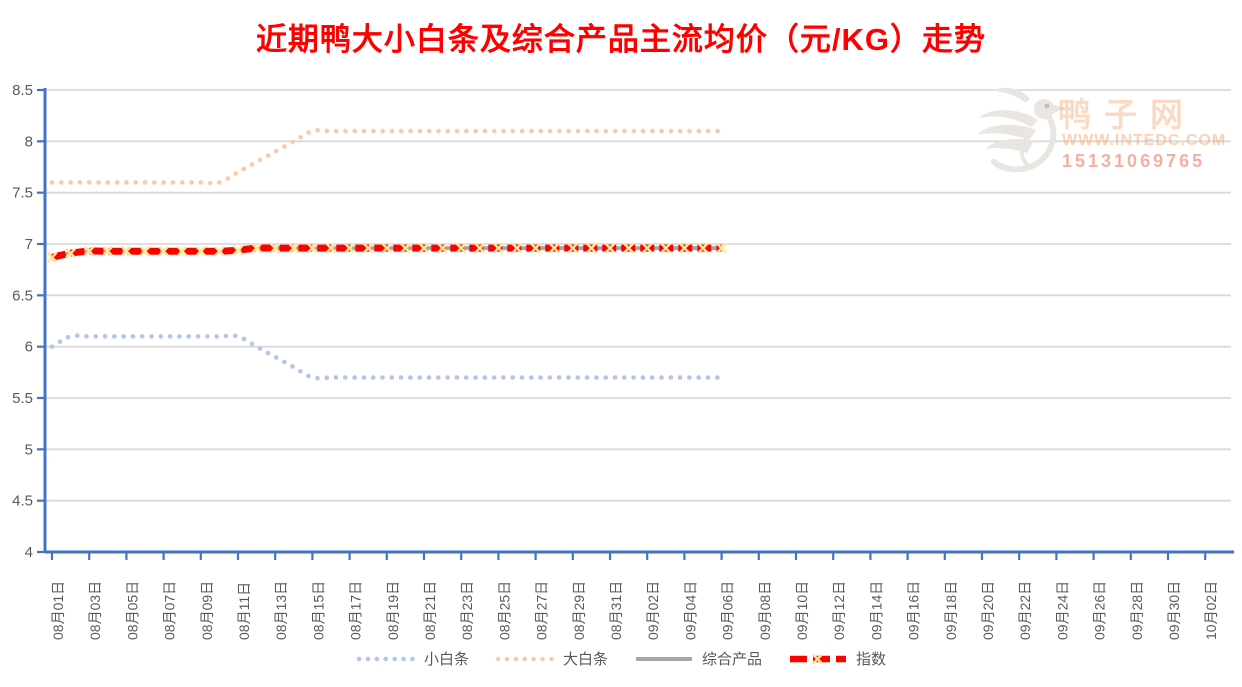 The width and height of the screenshot is (1242, 687). I want to click on chart-title: 近期鸭大小白条及综合产品主流均价（元/KG）走势, so click(621, 39).